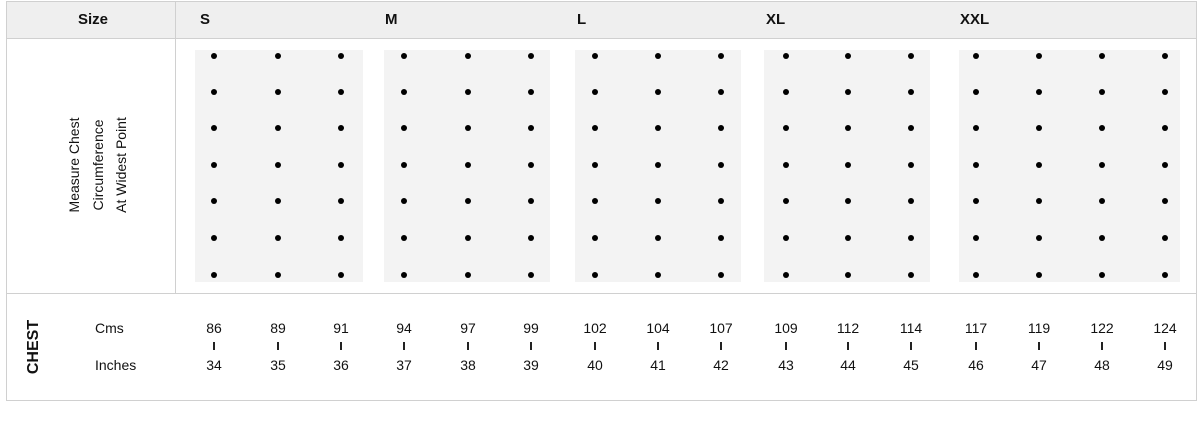 The width and height of the screenshot is (1200, 442). What do you see at coordinates (786, 328) in the screenshot?
I see `cms-value: 109` at bounding box center [786, 328].